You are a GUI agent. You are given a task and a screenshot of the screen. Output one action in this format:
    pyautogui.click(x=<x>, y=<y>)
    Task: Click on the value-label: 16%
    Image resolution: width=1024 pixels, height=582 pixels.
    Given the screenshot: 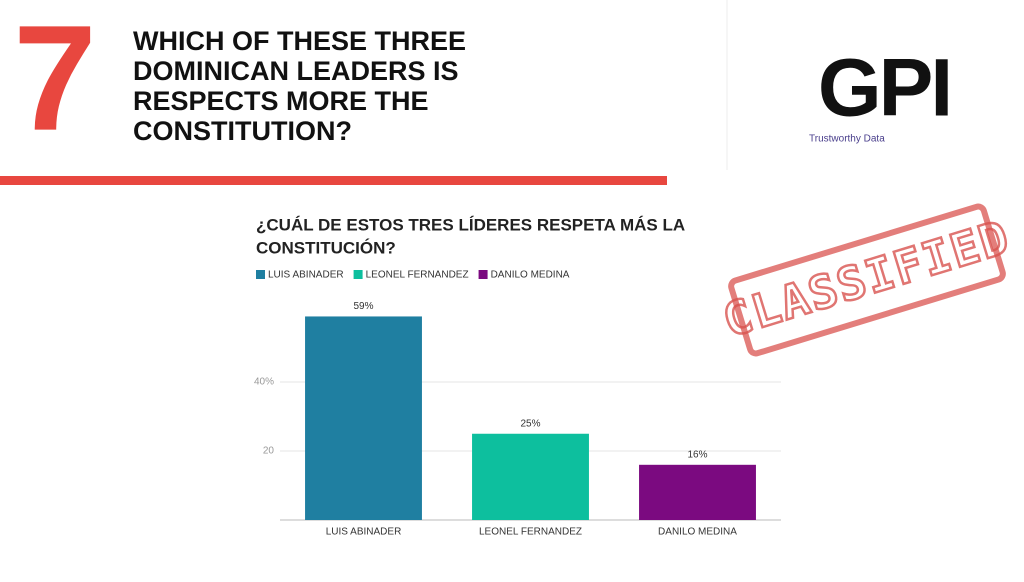 What is the action you would take?
    pyautogui.click(x=697, y=454)
    